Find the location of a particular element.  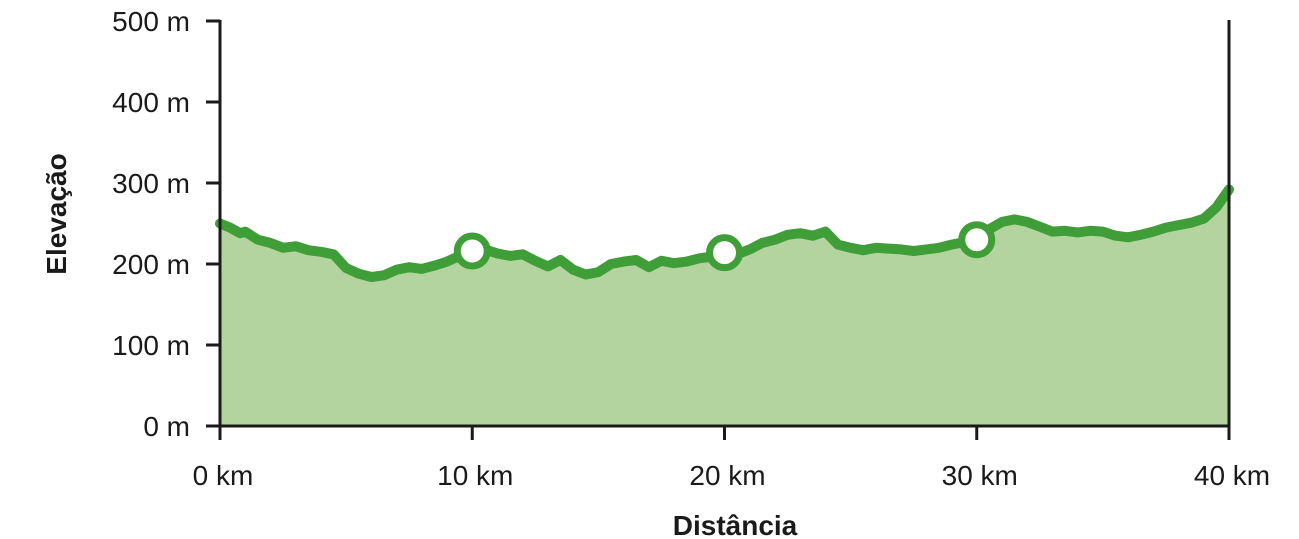

x-tick-label: 10 km is located at coordinates (475, 475).